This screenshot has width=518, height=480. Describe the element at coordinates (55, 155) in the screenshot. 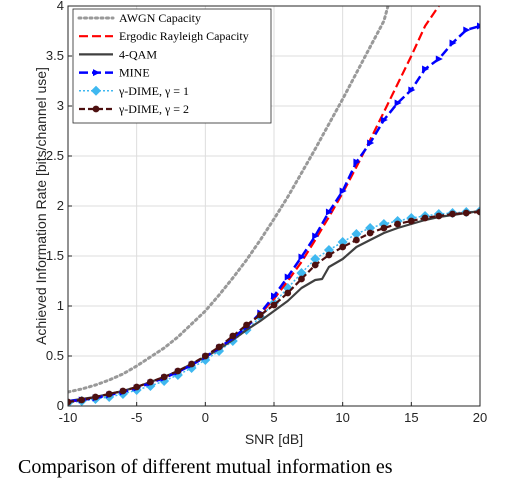

I see `y-tick-label: 2.5` at that location.